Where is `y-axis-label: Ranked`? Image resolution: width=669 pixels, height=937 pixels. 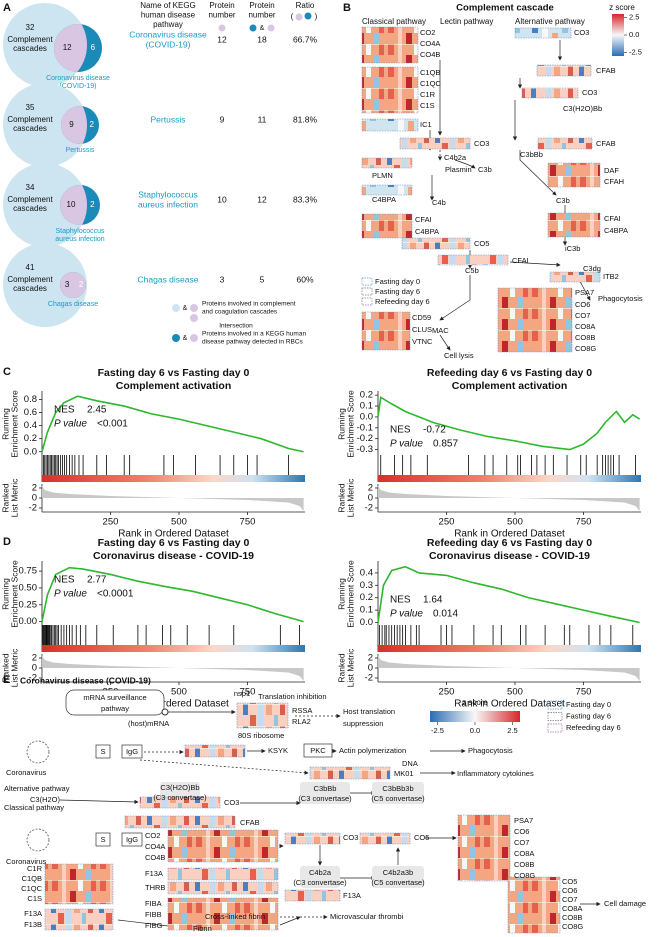 y-axis-label: Ranked is located at coordinates (341, 668).